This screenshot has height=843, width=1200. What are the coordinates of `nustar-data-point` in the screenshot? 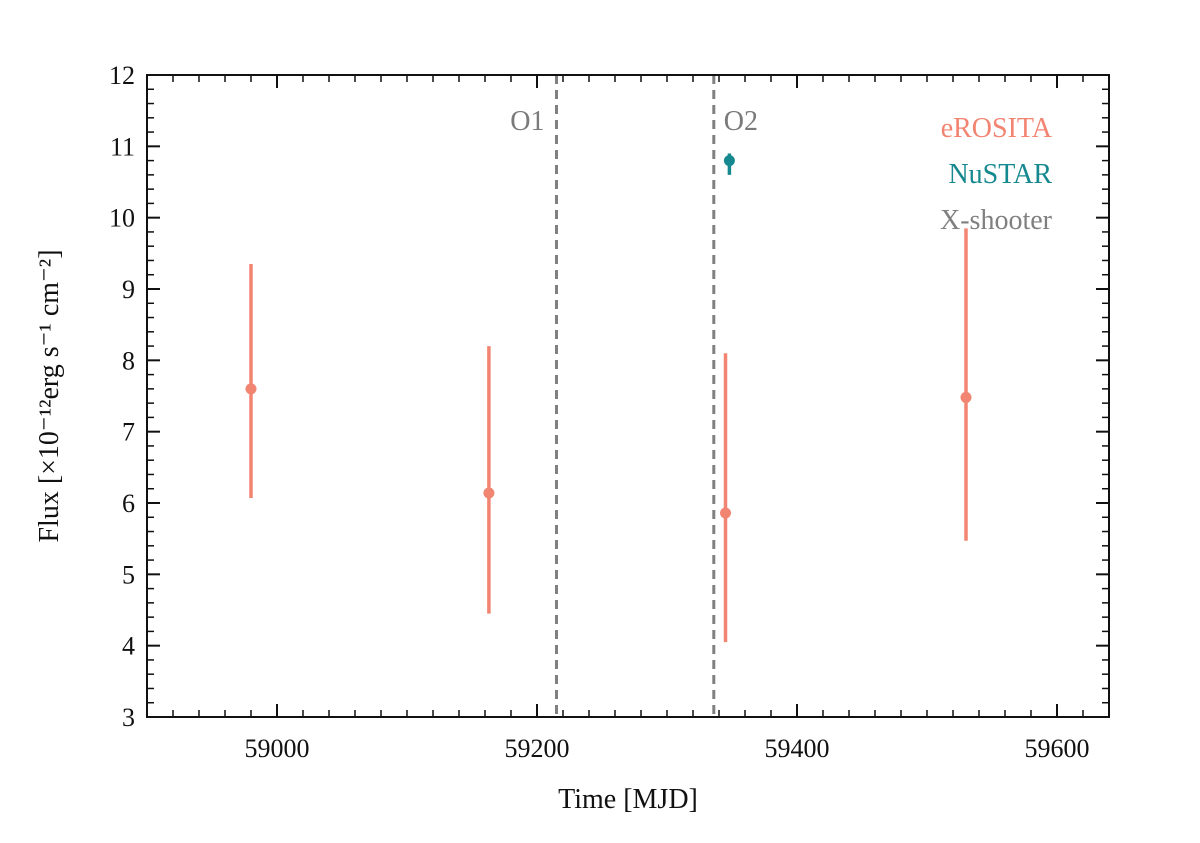 It's located at (729, 161).